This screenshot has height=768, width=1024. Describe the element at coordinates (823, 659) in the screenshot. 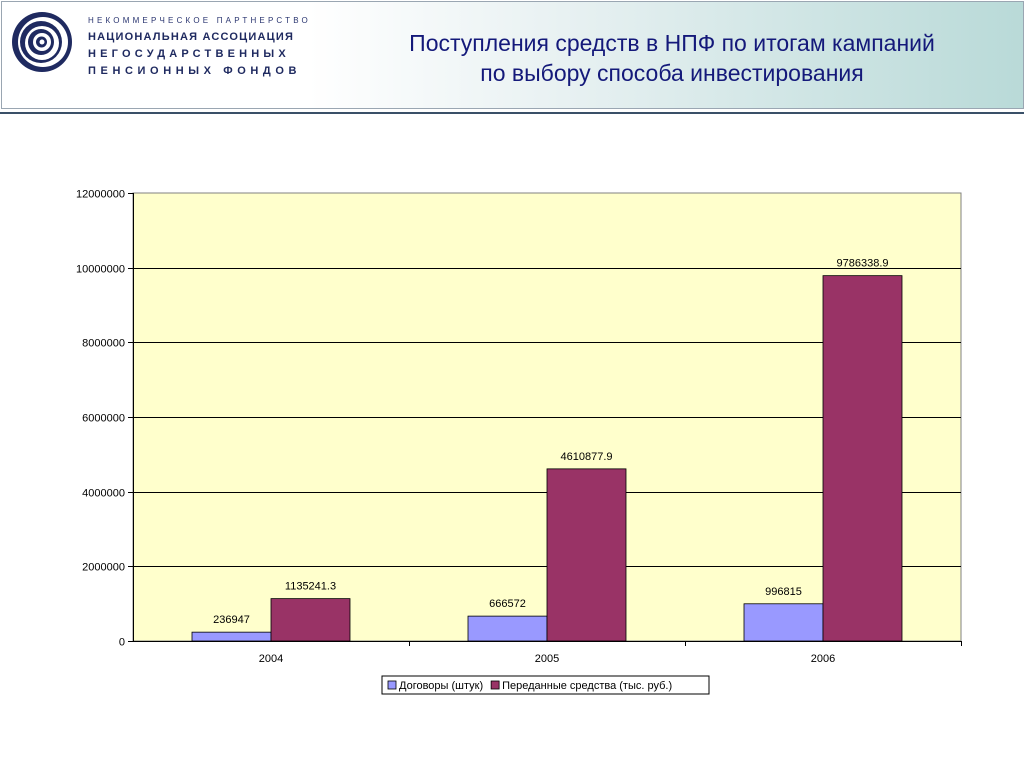

I see `x-tick-label: 2006` at that location.